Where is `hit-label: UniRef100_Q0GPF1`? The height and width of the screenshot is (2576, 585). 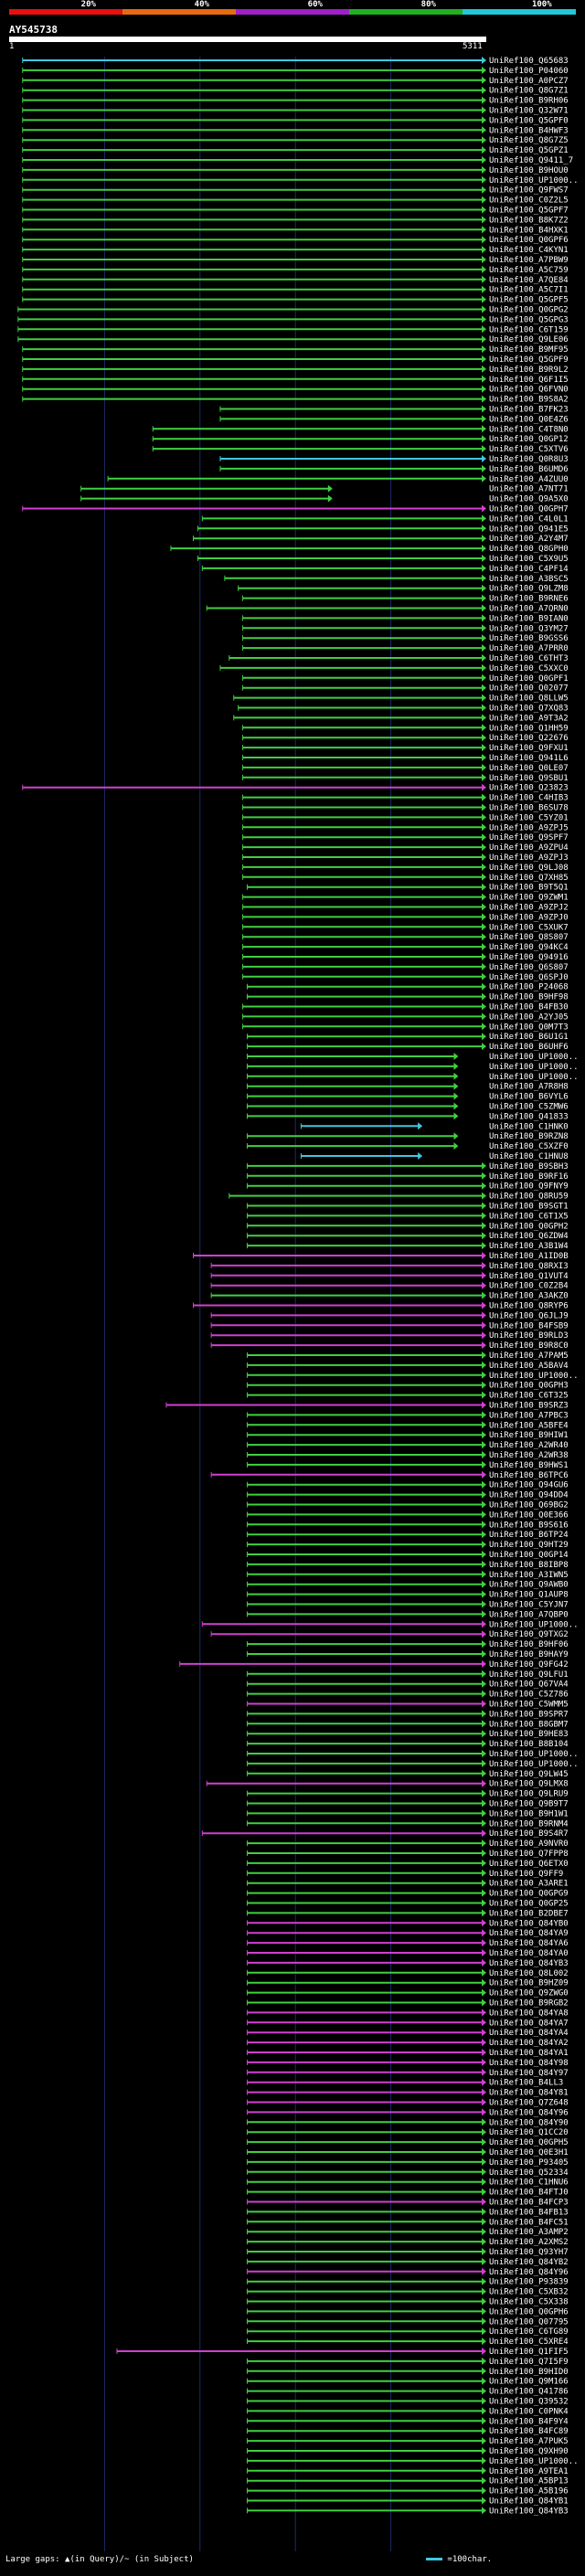
hit-label: UniRef100_Q0GPF1 is located at coordinates (529, 679).